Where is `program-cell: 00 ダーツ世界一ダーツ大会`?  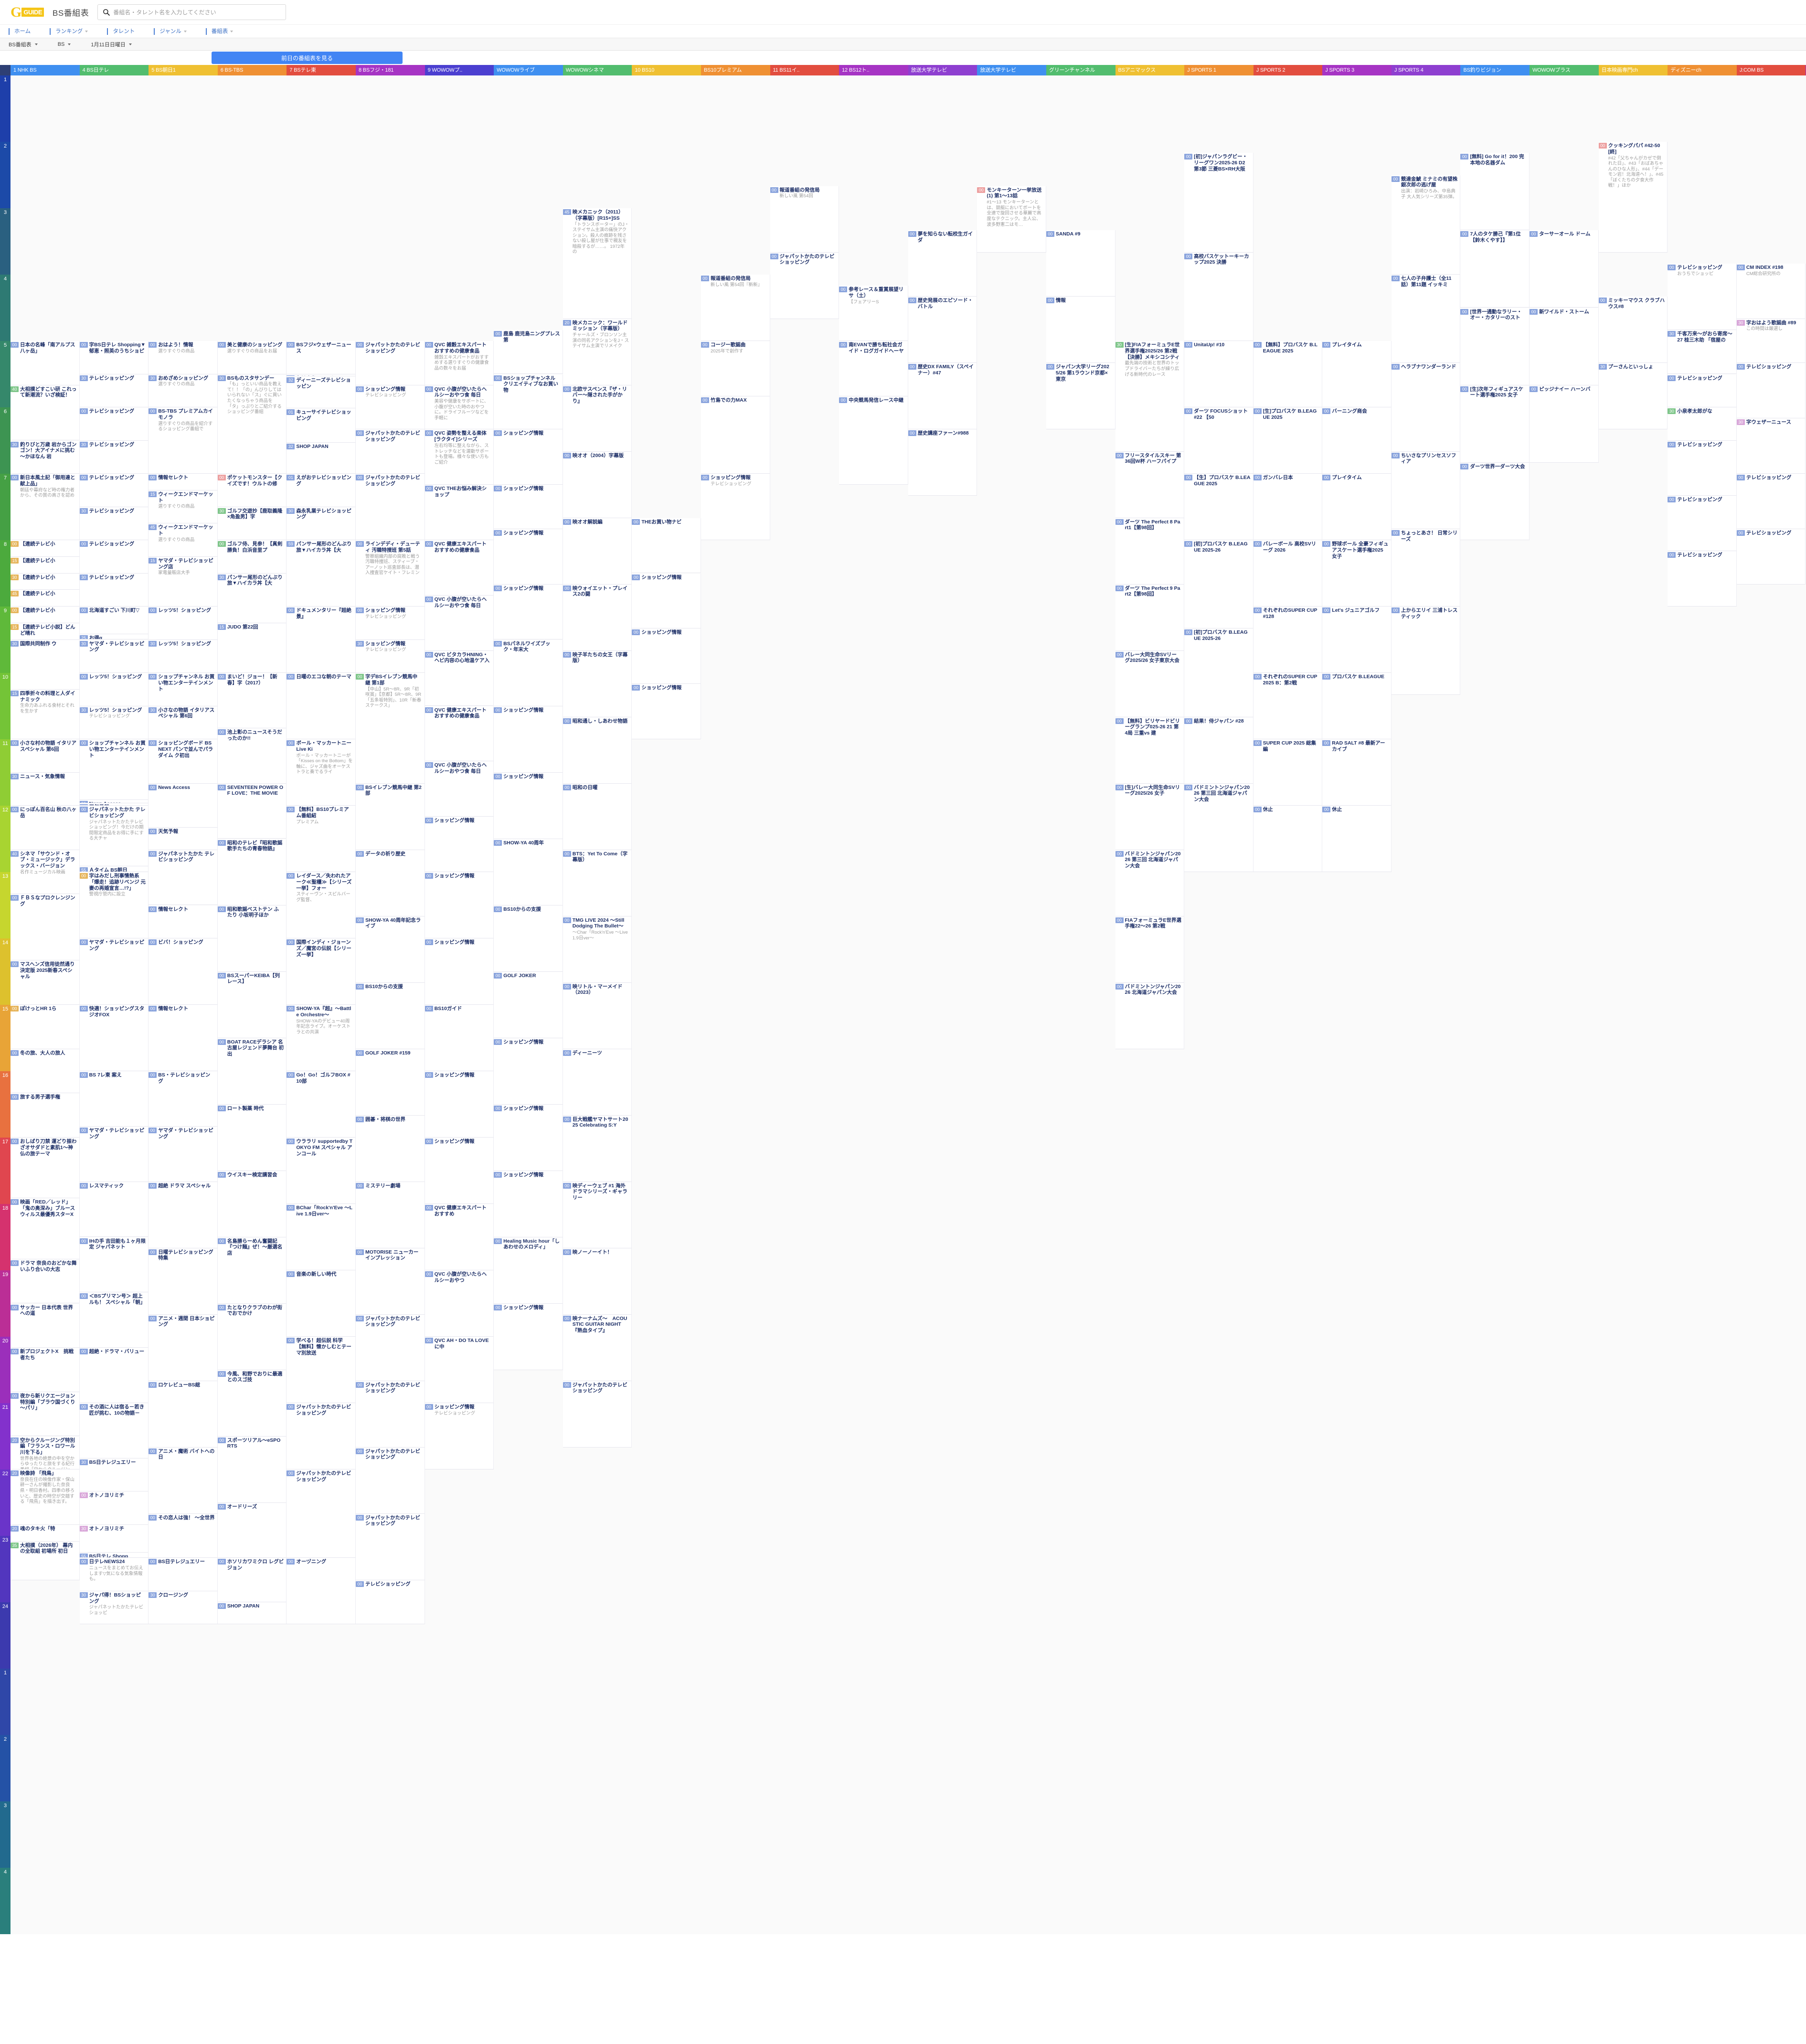
program-cell: 00 ダーツ世界一ダーツ大会 is located at coordinates (1495, 501).